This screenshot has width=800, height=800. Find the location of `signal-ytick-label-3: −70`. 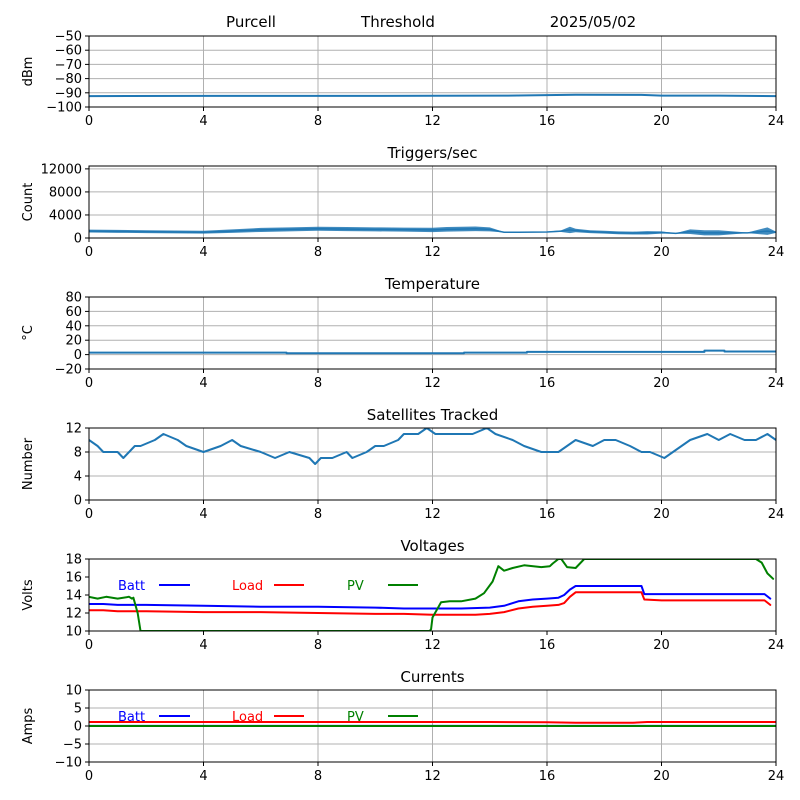

signal-ytick-label-3: −70 is located at coordinates (68, 65).